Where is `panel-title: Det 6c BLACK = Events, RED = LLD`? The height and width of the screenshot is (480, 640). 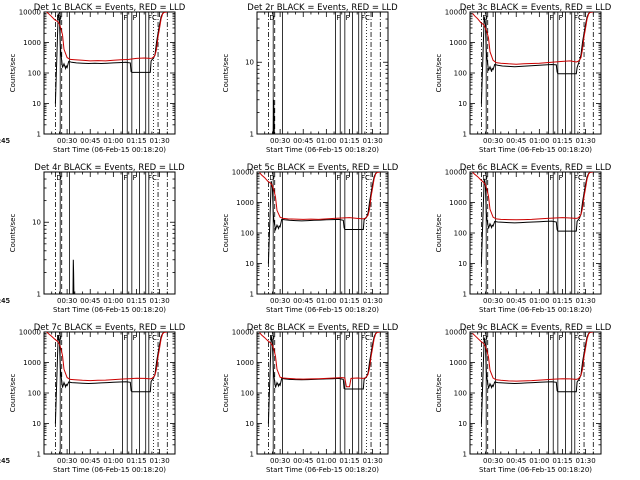
panel-title: Det 6c BLACK = Events, RED = LLD is located at coordinates (536, 168).